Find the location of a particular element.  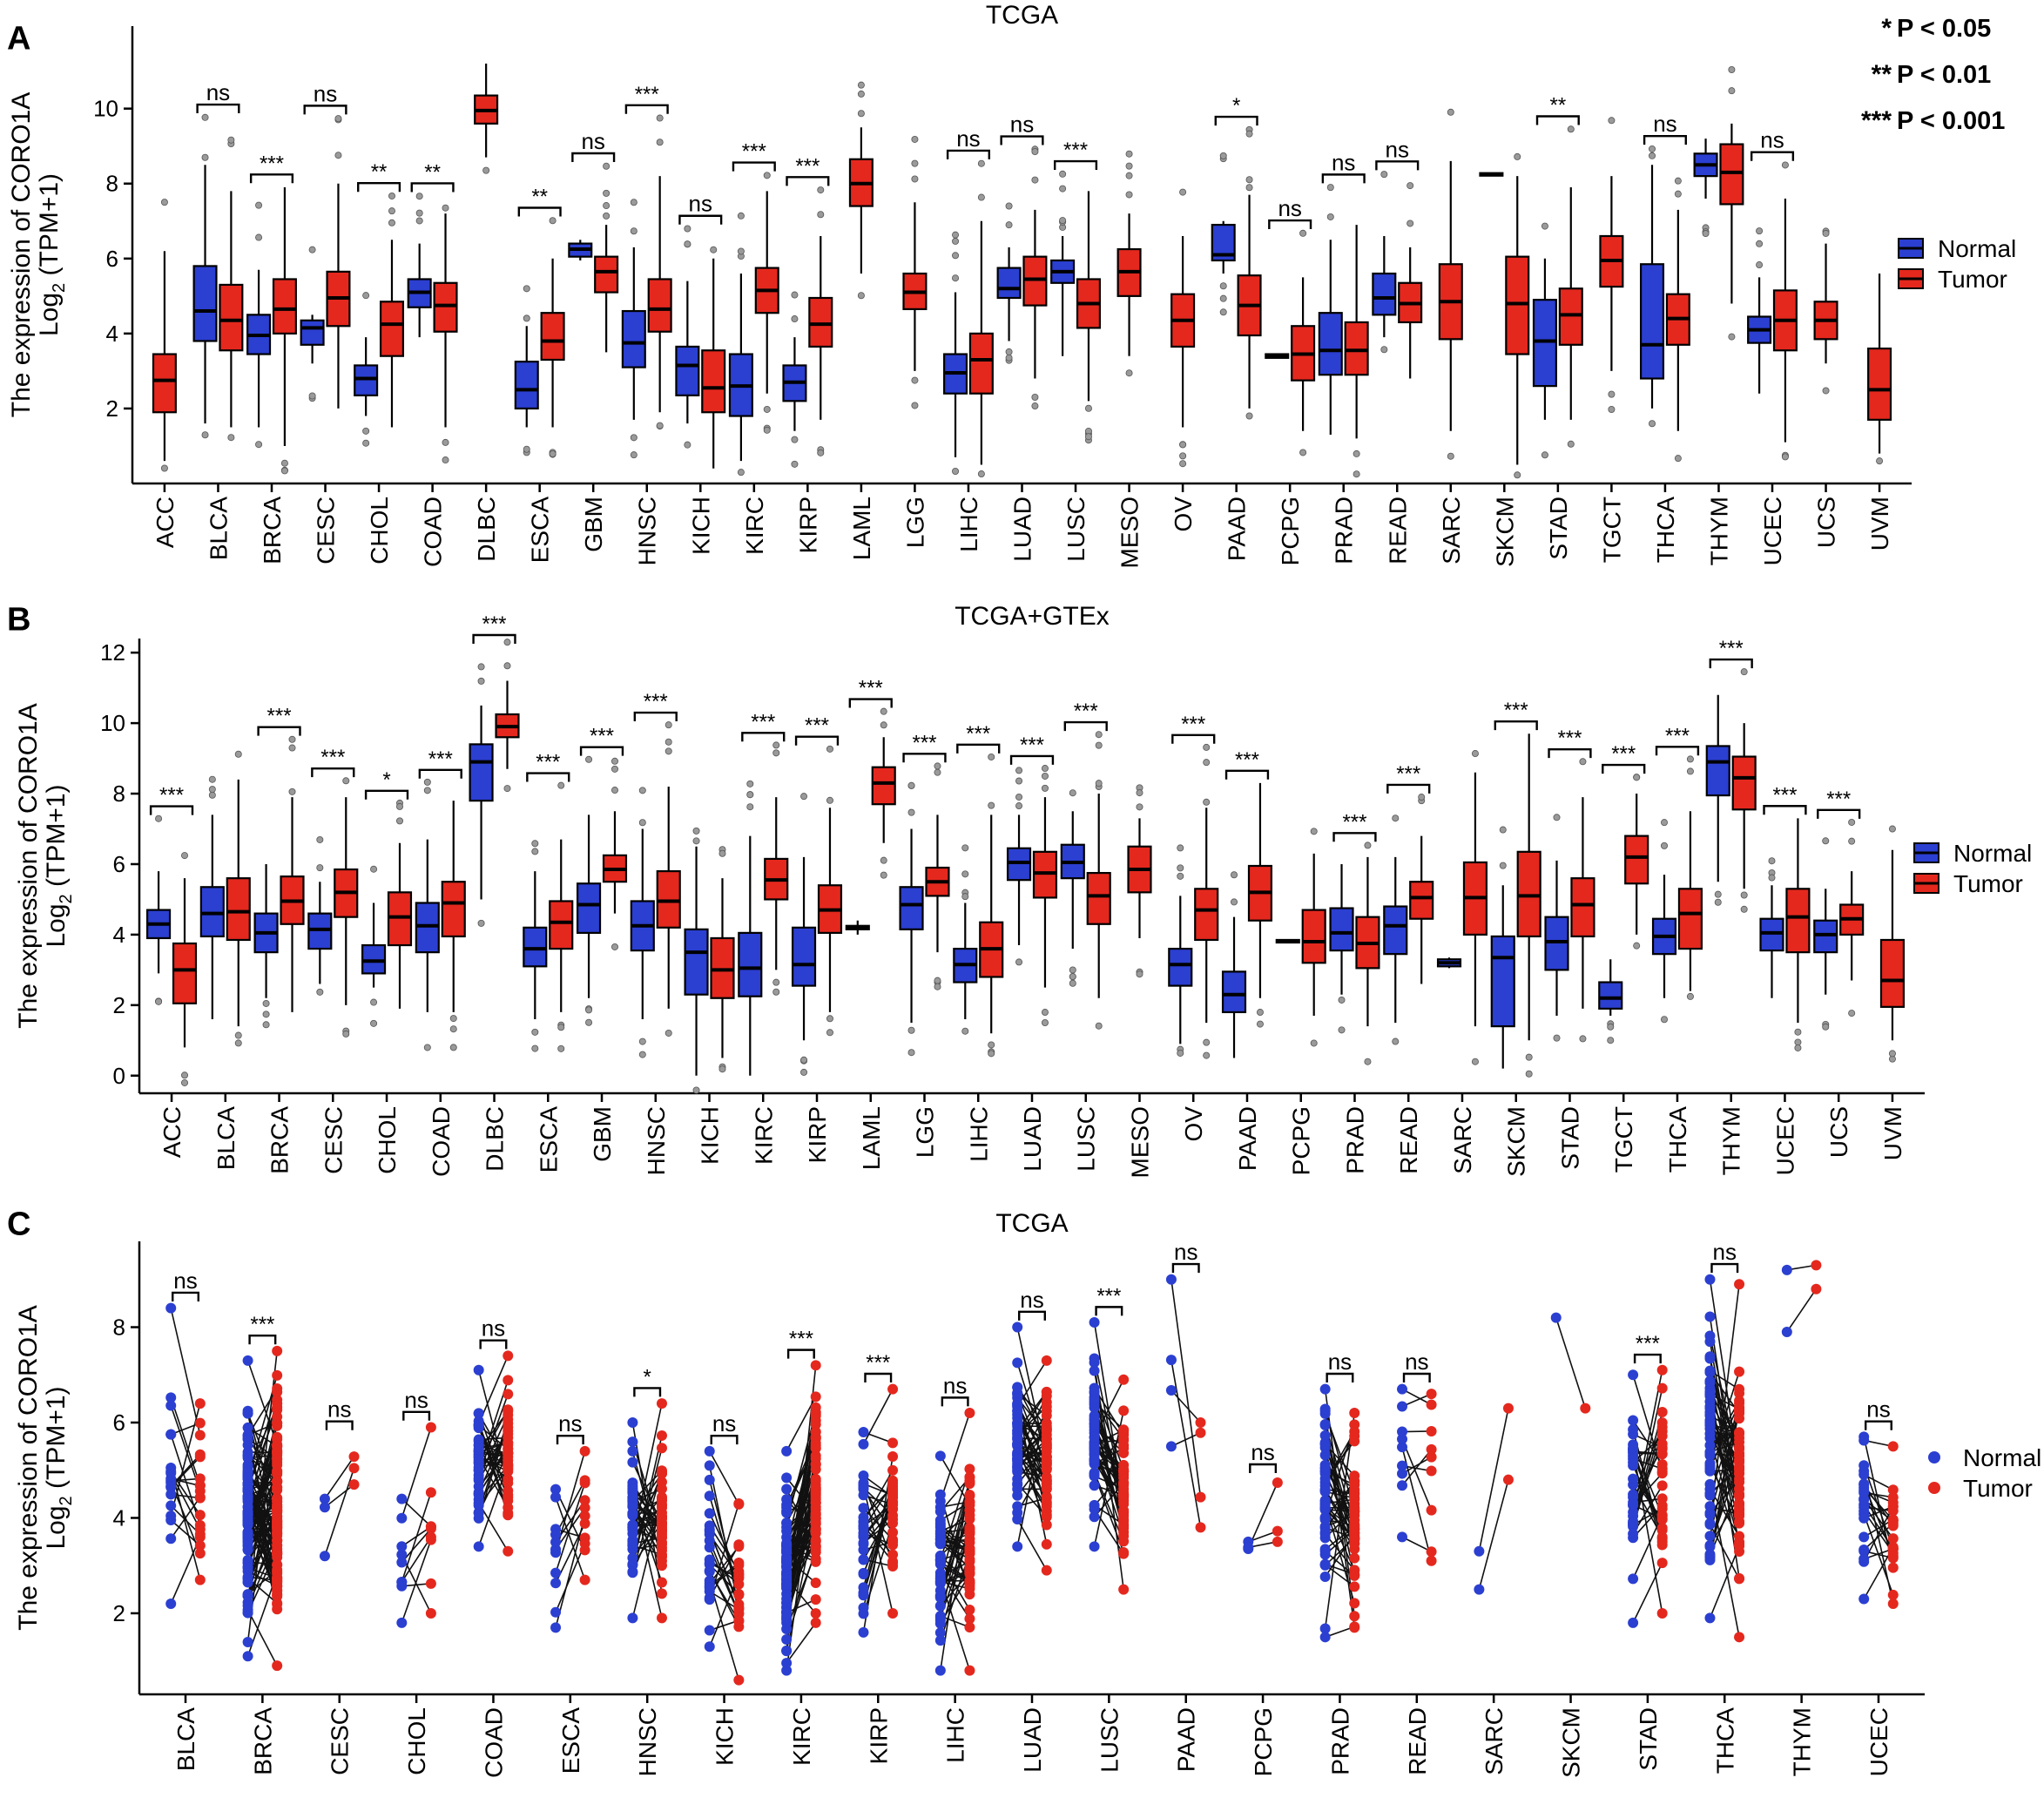

y-tick-label: 2 is located at coordinates (119, 1005).